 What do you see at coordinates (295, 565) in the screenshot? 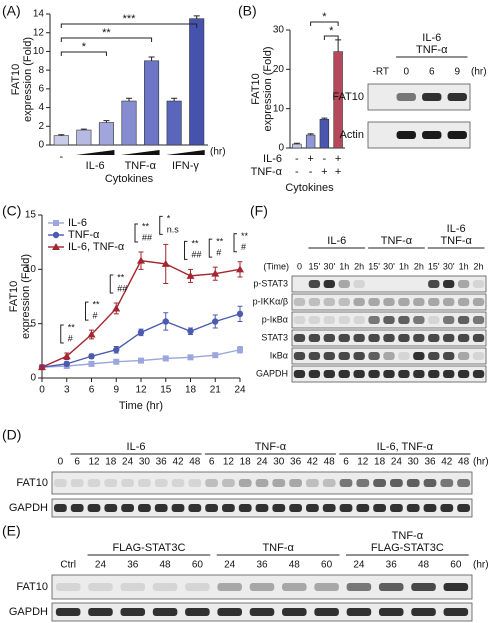
I see `lane-label: 48` at bounding box center [295, 565].